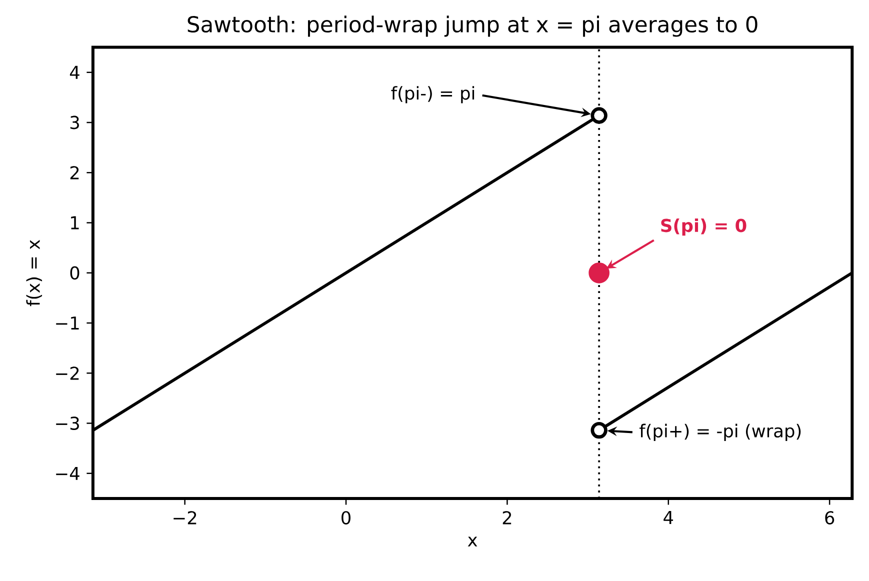  What do you see at coordinates (473, 26) in the screenshot?
I see `chart-title: Sawtooth: period-wrap jump at x = pi averages to 0` at bounding box center [473, 26].